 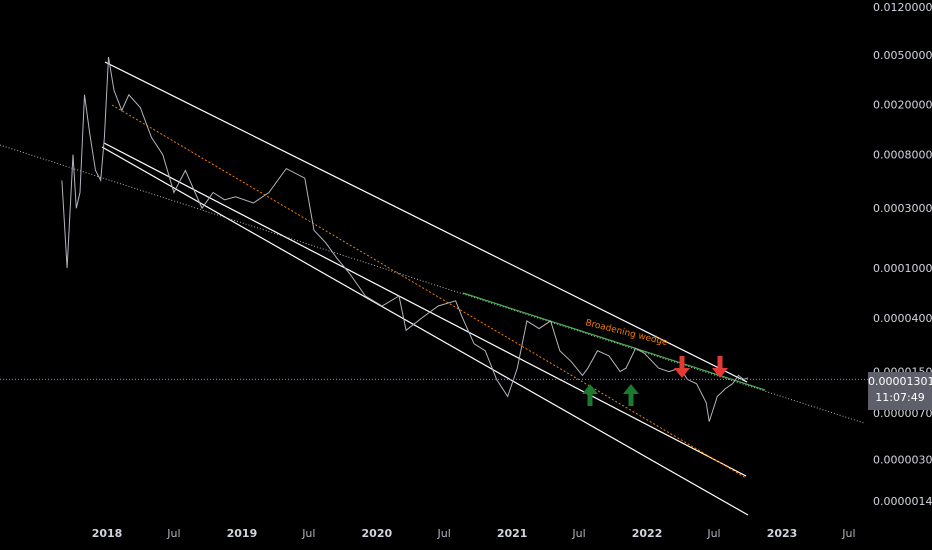 I want to click on wedge-resistance-line, so click(x=614, y=341).